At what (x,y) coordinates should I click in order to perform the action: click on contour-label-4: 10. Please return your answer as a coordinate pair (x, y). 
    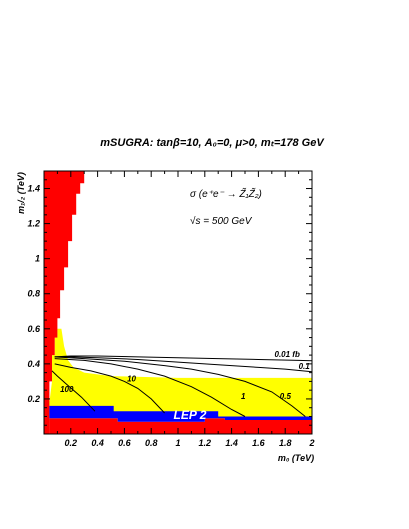
    Looking at the image, I should click on (131, 378).